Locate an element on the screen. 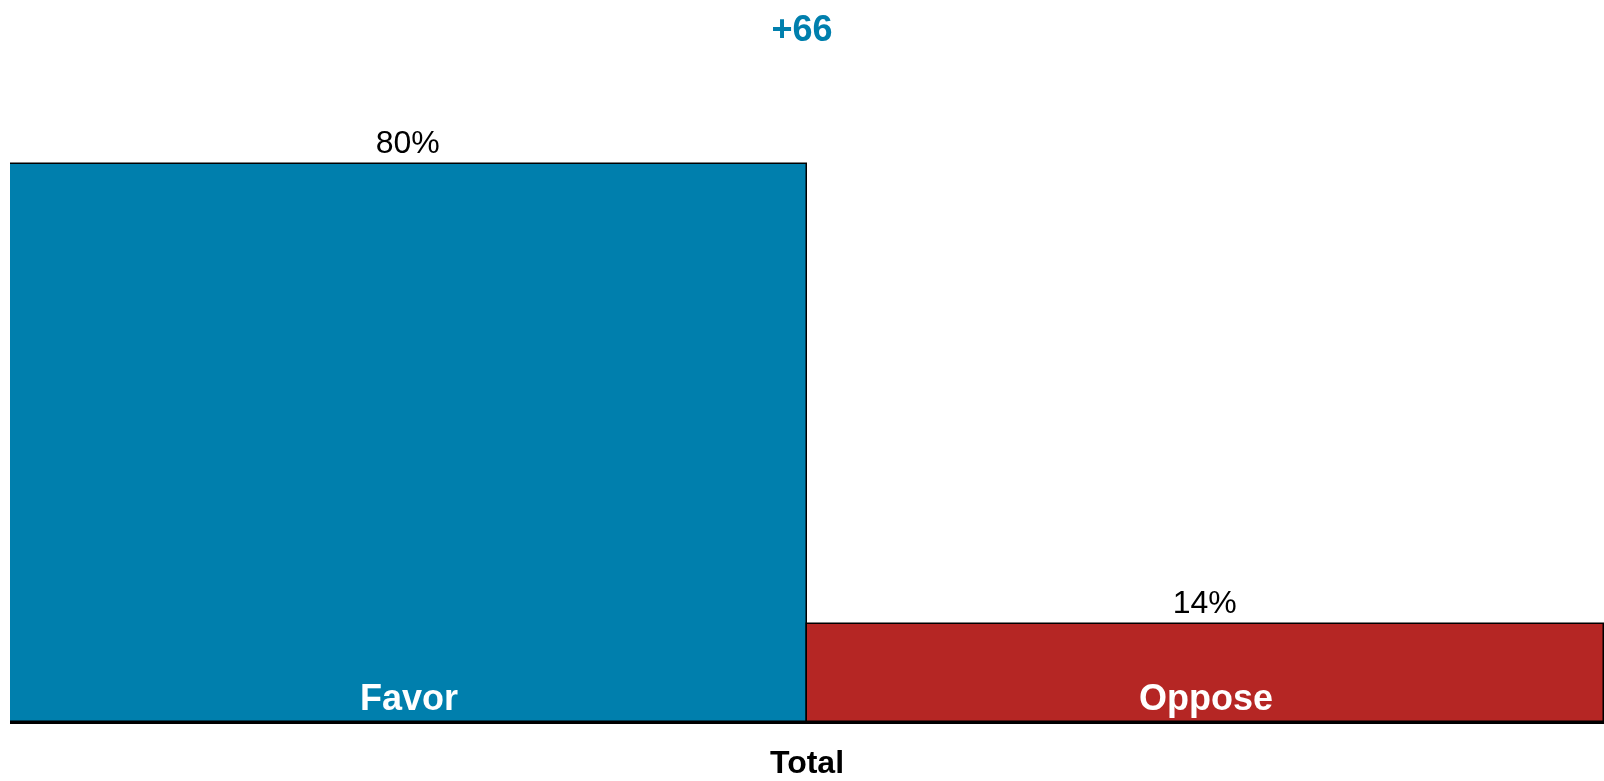 This screenshot has width=1604, height=781. chart-title: +66 is located at coordinates (802, 28).